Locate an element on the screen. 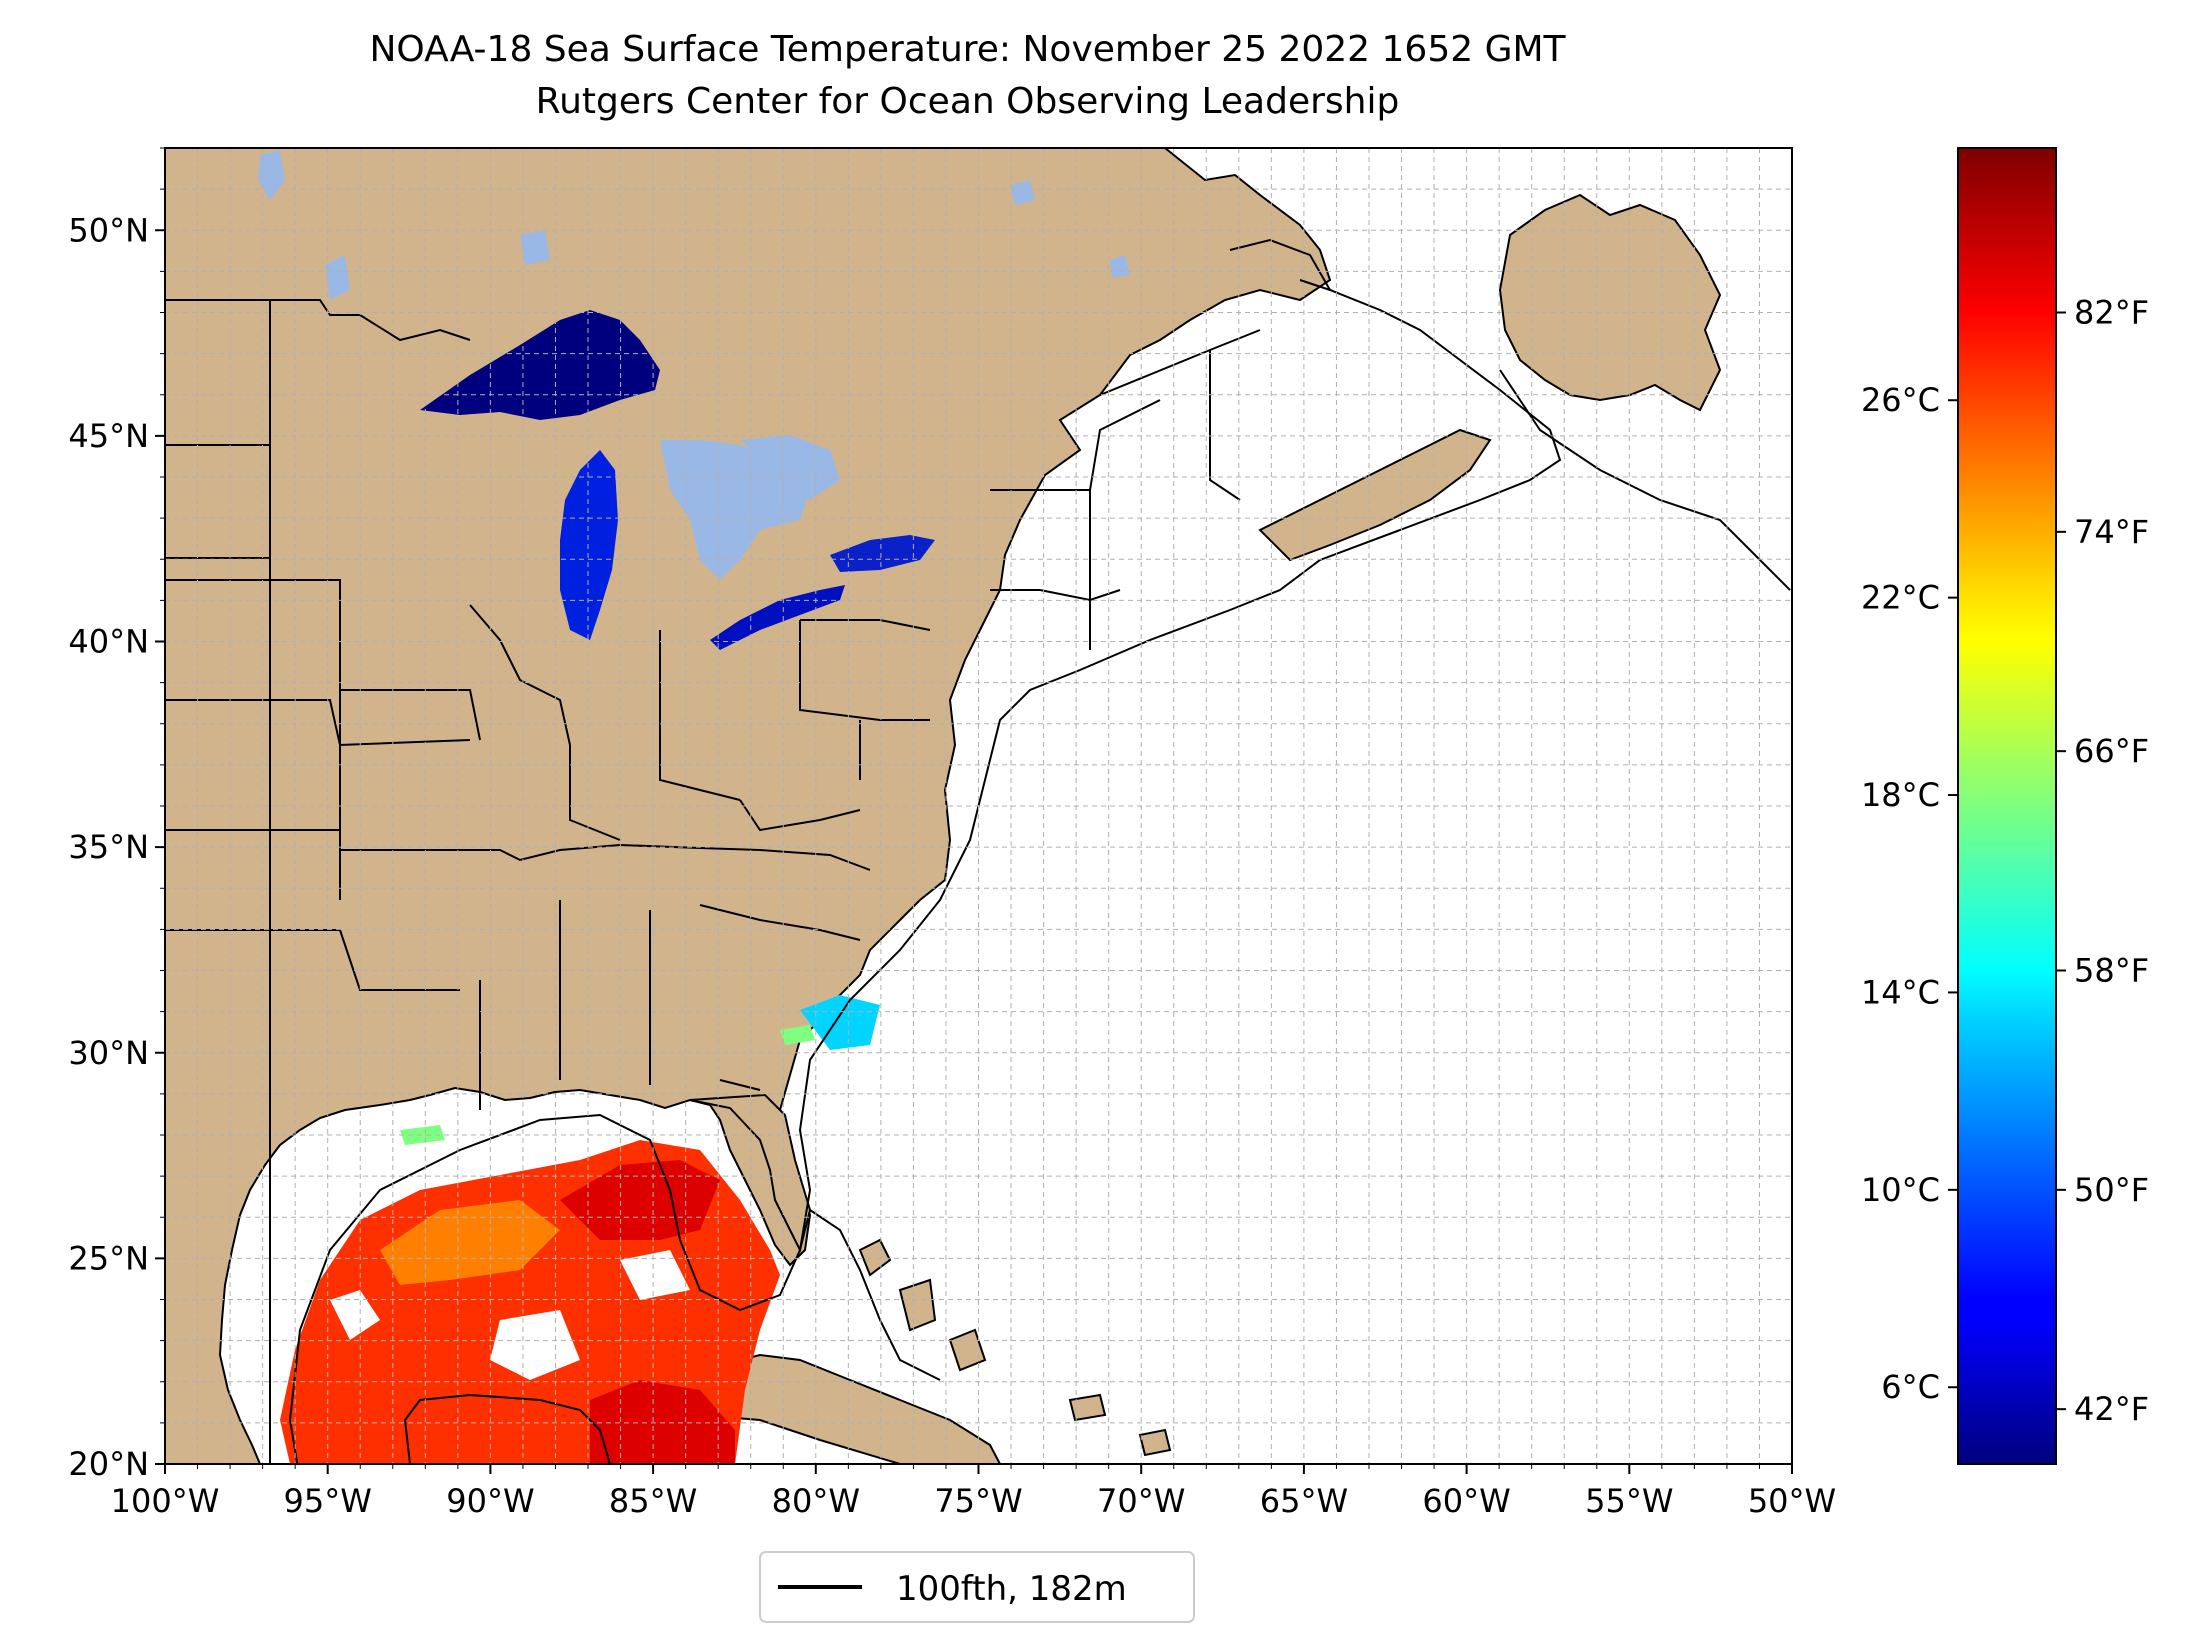  lake-michigan is located at coordinates (589, 545).